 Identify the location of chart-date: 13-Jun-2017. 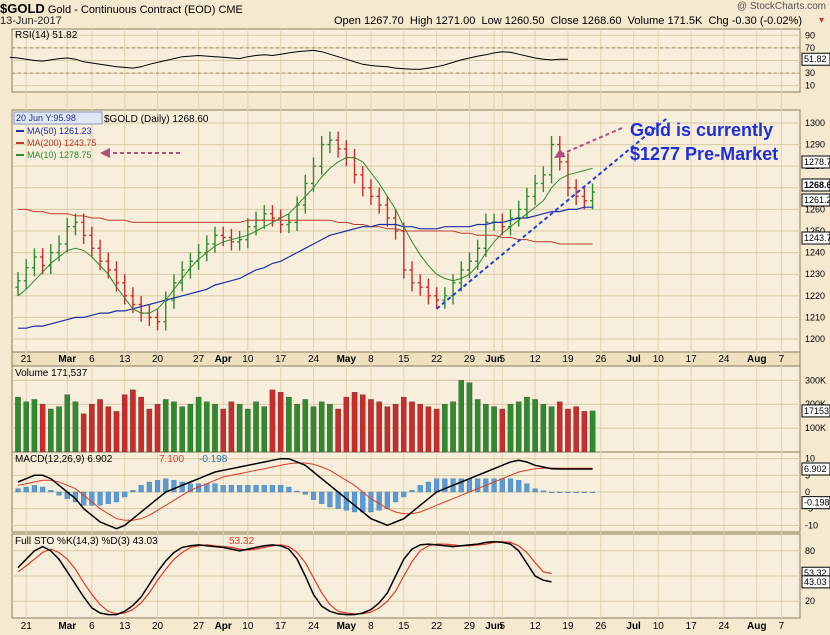
(31, 21).